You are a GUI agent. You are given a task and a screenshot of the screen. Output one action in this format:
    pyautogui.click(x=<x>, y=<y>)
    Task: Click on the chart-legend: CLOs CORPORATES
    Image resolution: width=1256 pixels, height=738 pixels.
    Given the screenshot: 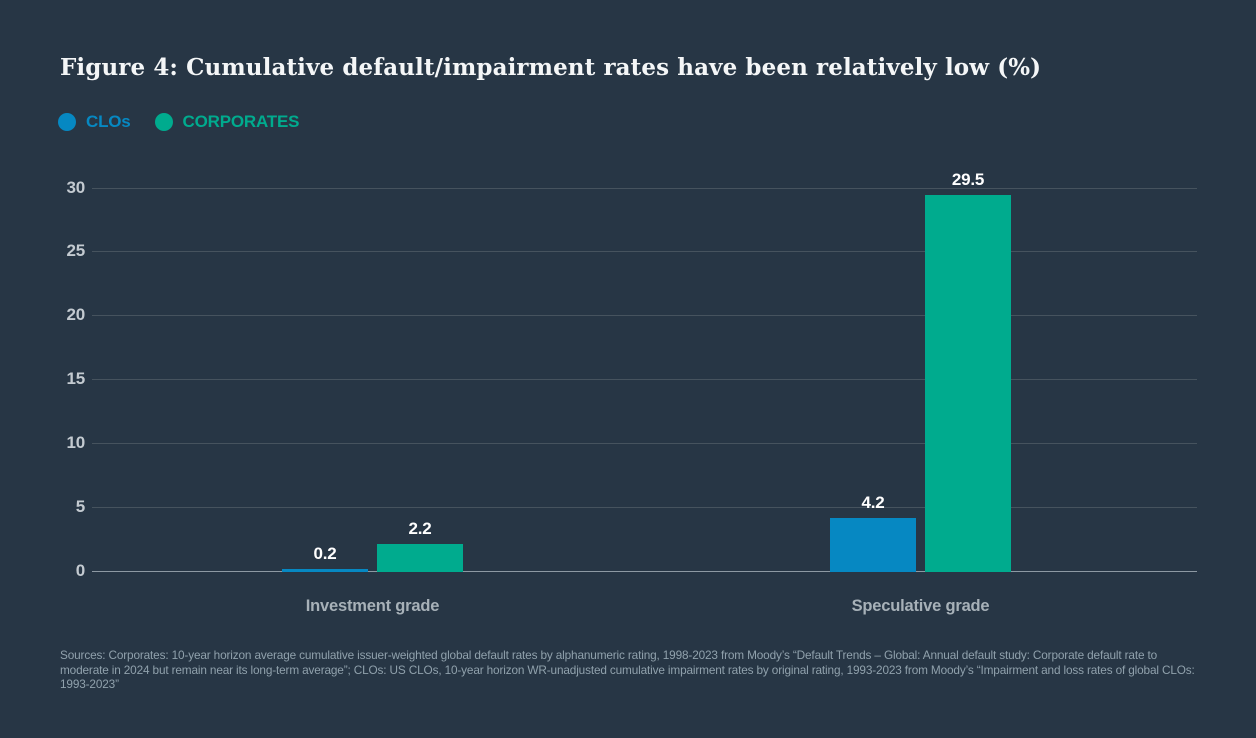 What is the action you would take?
    pyautogui.click(x=178, y=122)
    